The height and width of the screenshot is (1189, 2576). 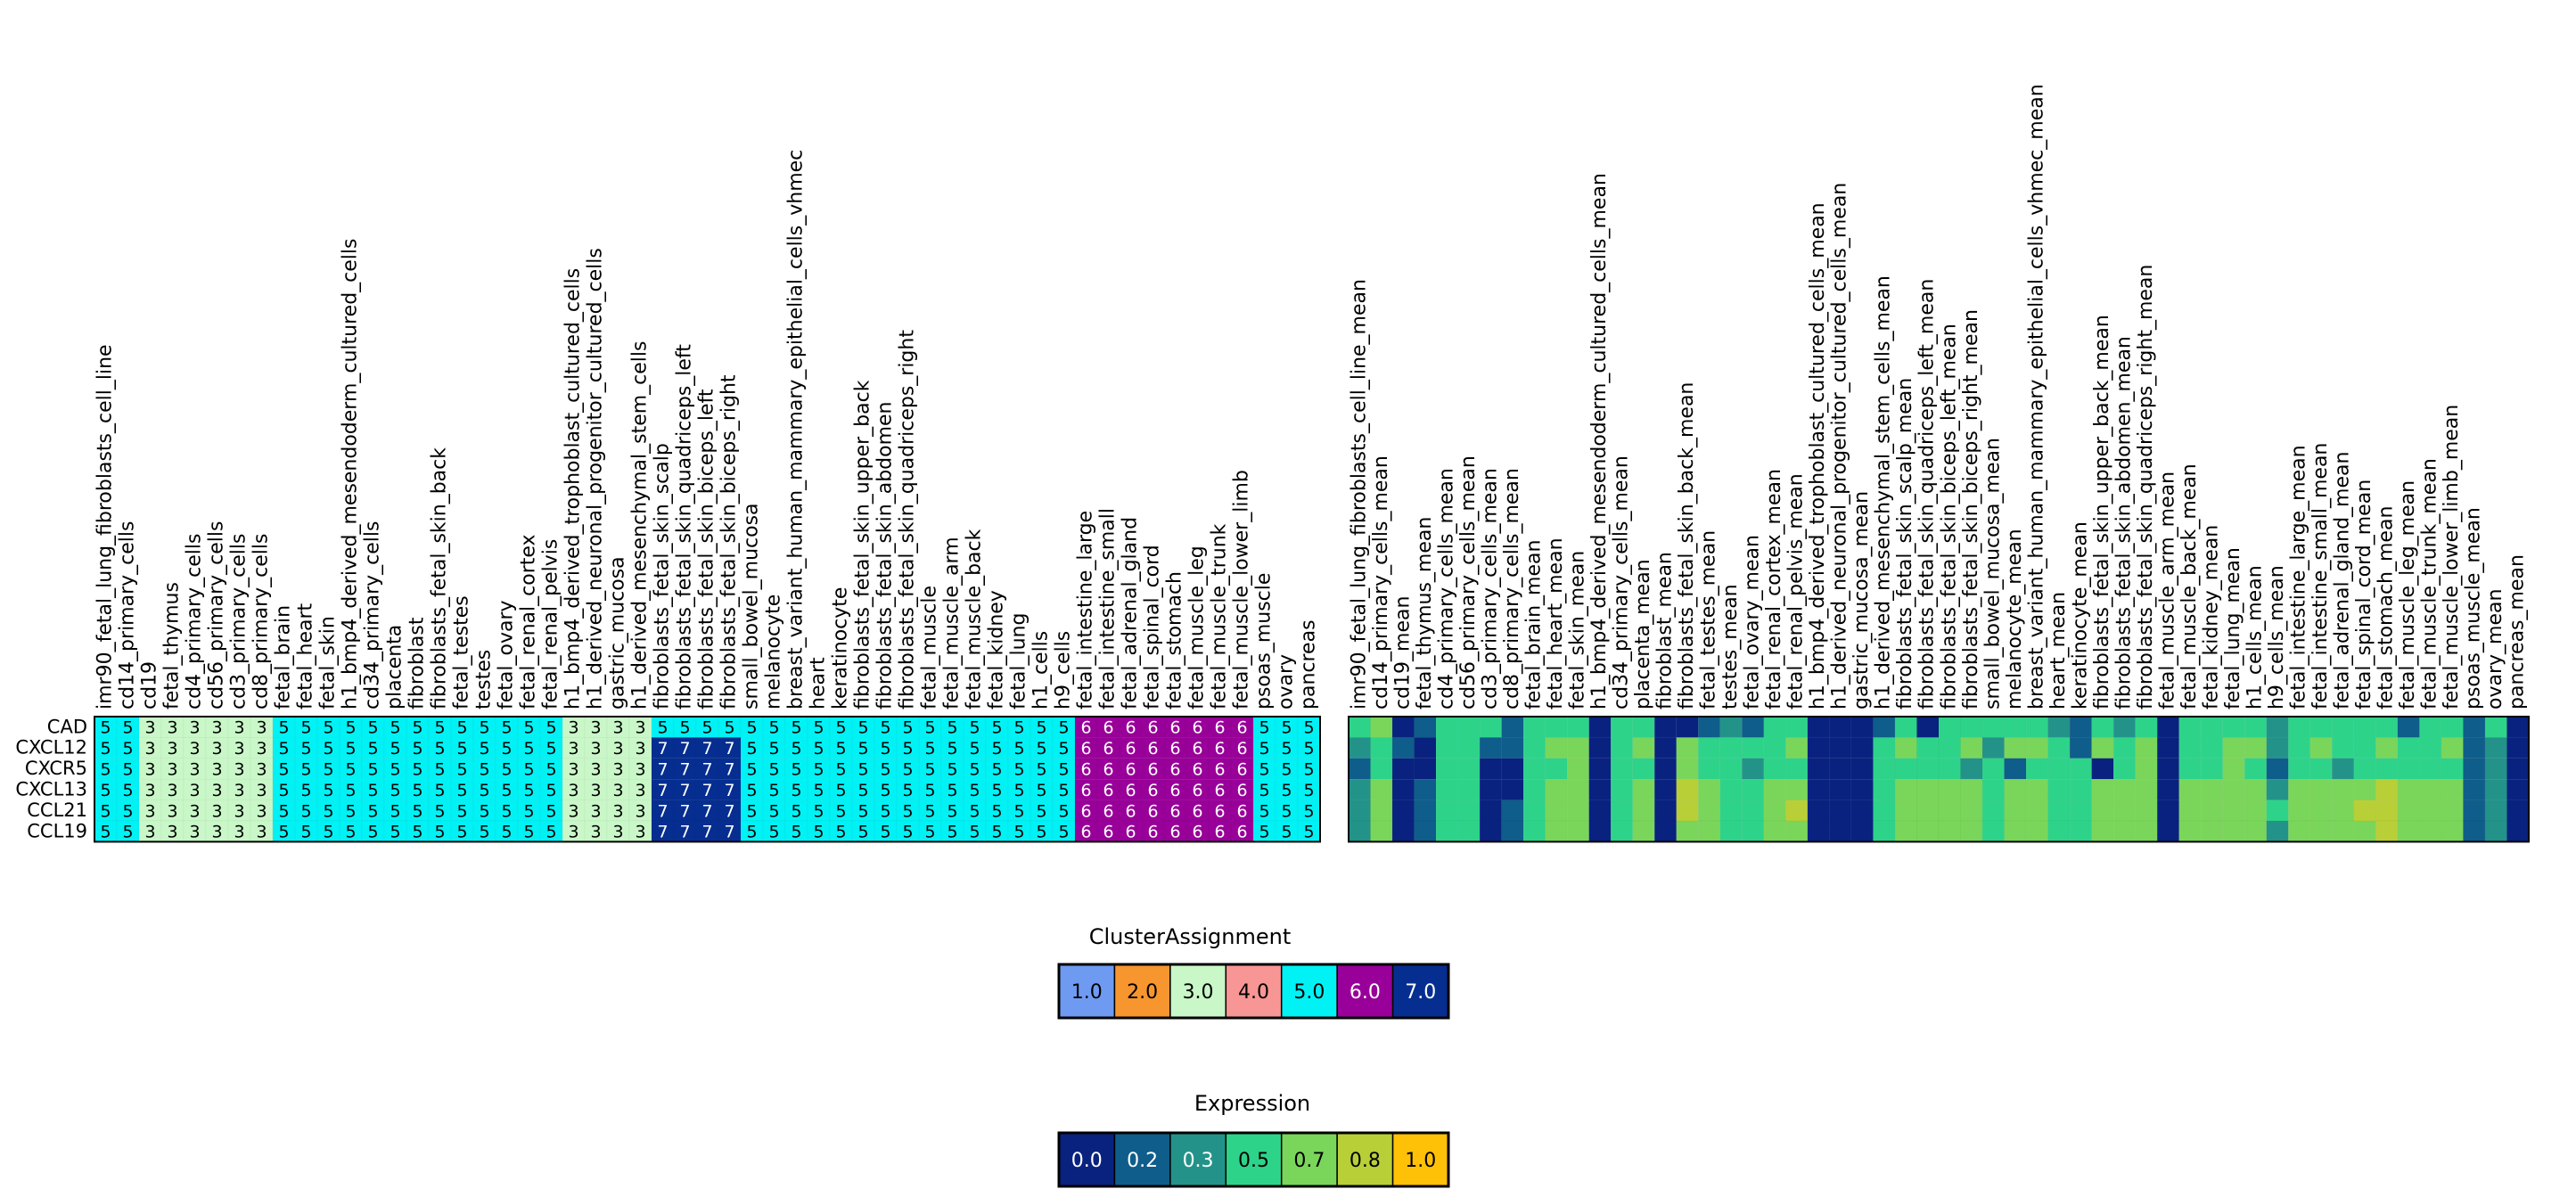 What do you see at coordinates (551, 624) in the screenshot?
I see `column-label: fetal_renal_pelvis` at bounding box center [551, 624].